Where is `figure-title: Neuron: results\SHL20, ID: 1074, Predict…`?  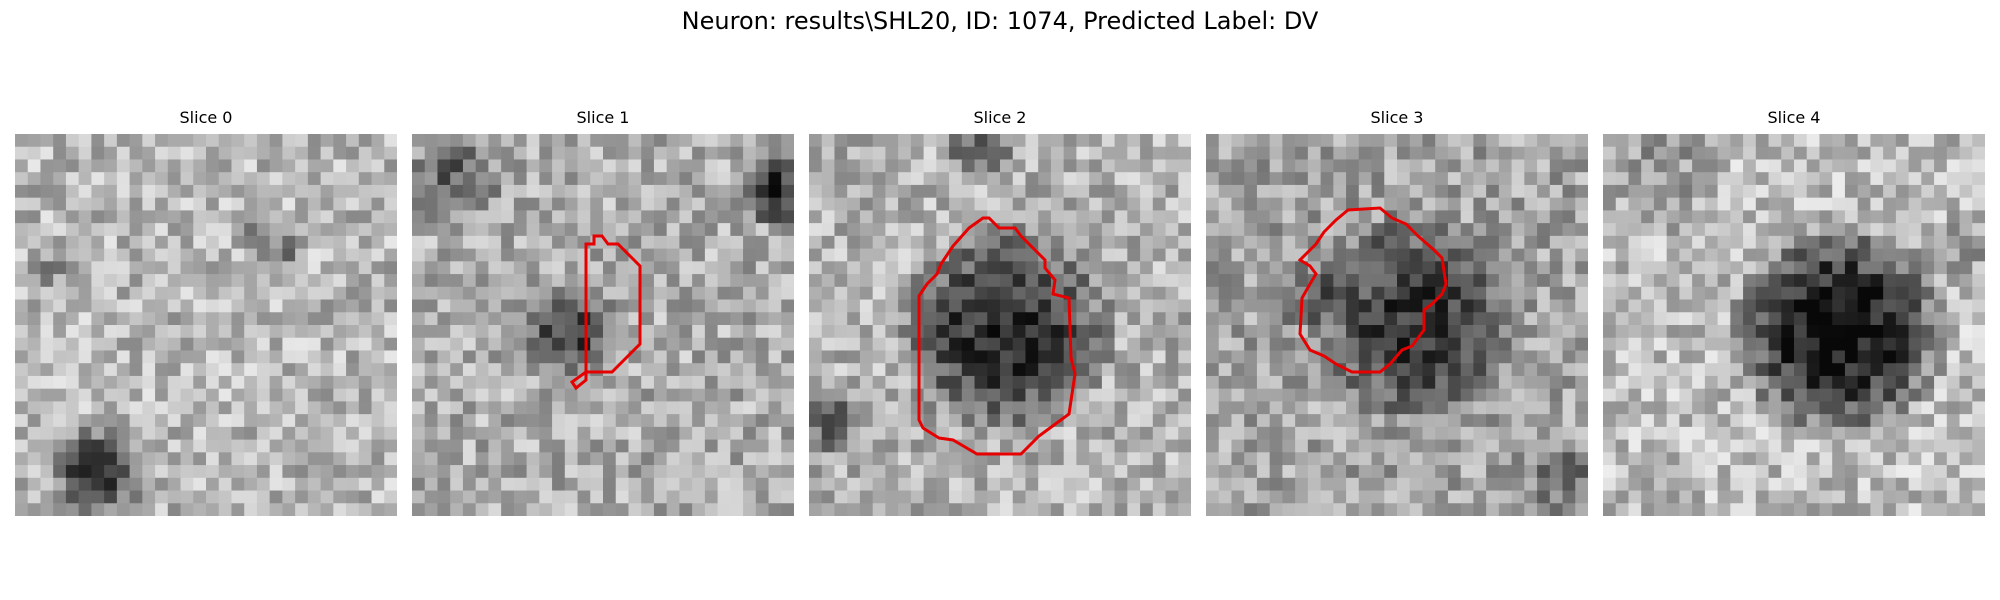 figure-title: Neuron: results\SHL20, ID: 1074, Predict… is located at coordinates (1000, 21).